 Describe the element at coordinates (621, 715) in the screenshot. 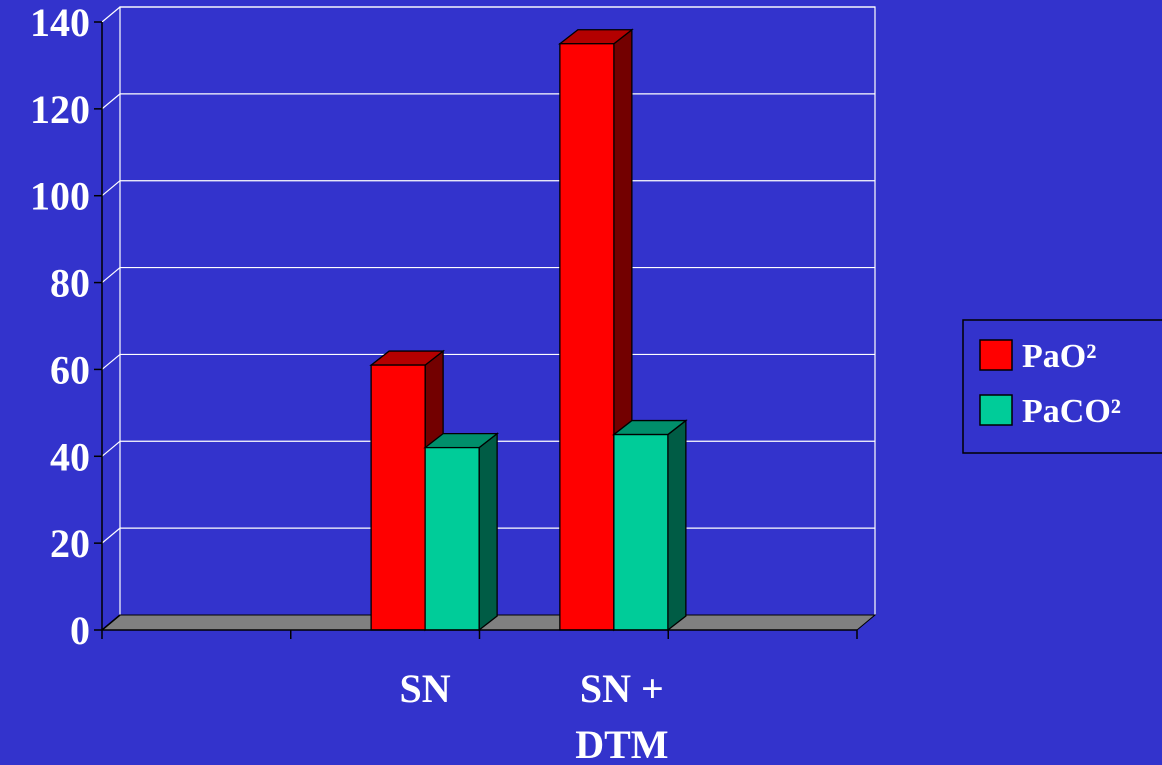

I see `x-tick-label: SN + DTM` at that location.